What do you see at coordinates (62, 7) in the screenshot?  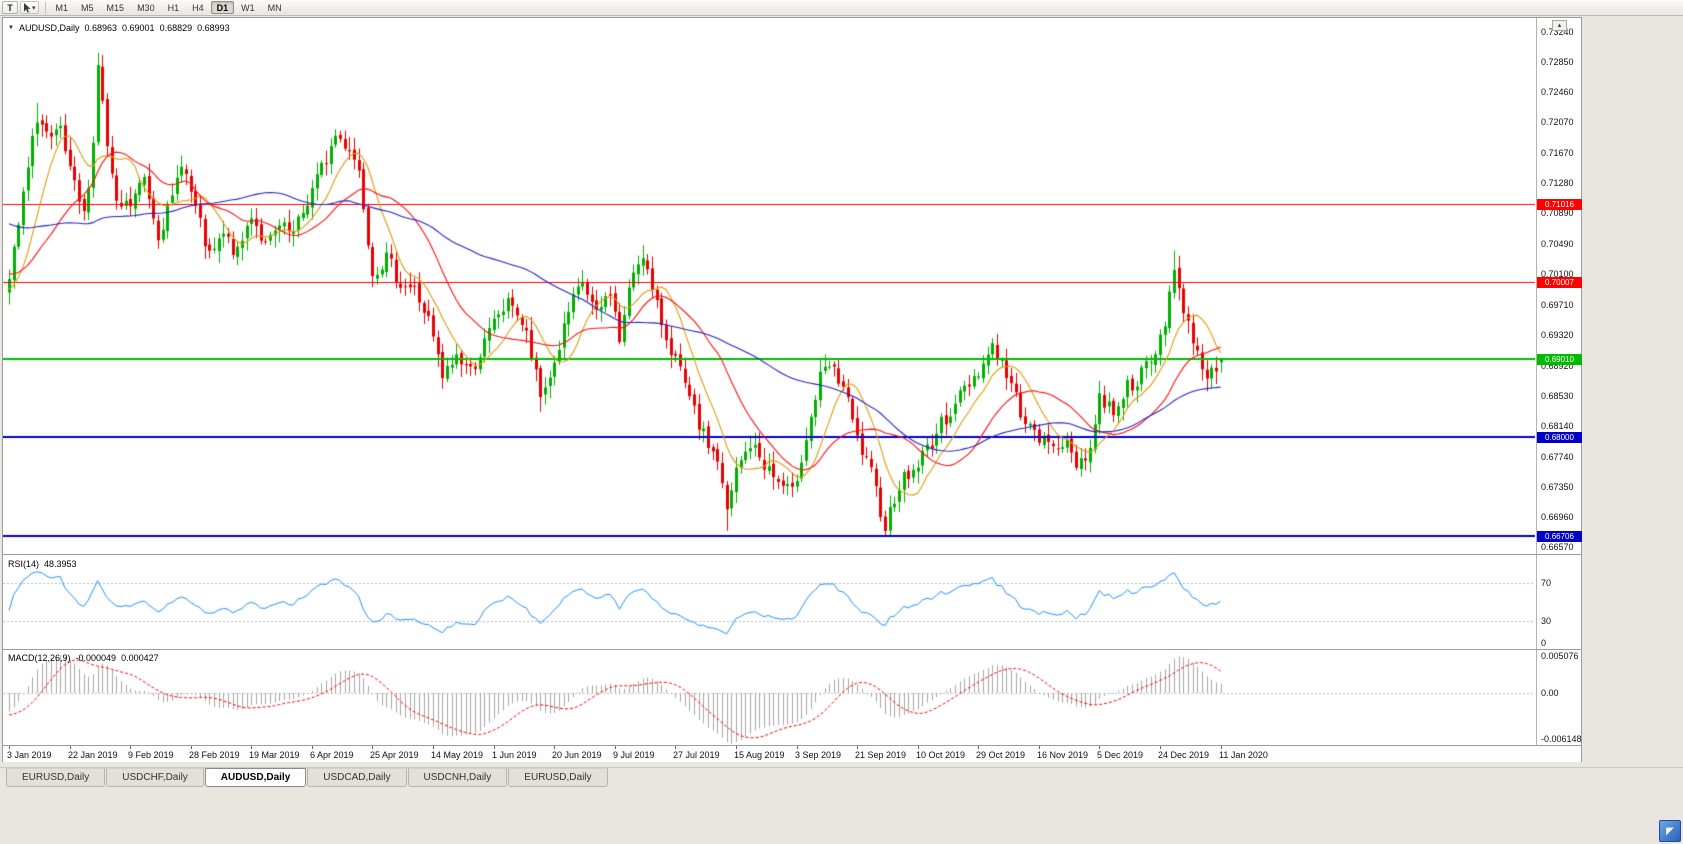 I see `timeframe-button-m1: M1` at bounding box center [62, 7].